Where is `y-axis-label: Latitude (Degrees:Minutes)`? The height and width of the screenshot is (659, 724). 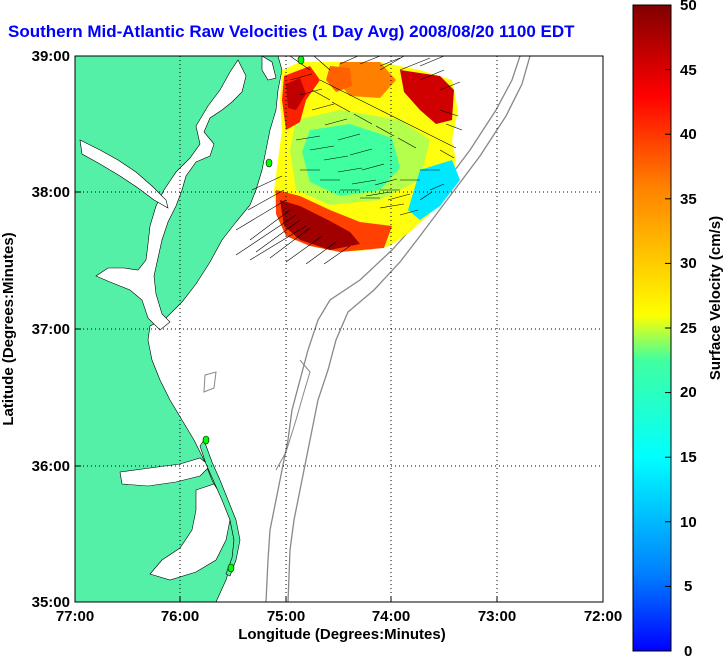 y-axis-label: Latitude (Degrees:Minutes) is located at coordinates (8, 328).